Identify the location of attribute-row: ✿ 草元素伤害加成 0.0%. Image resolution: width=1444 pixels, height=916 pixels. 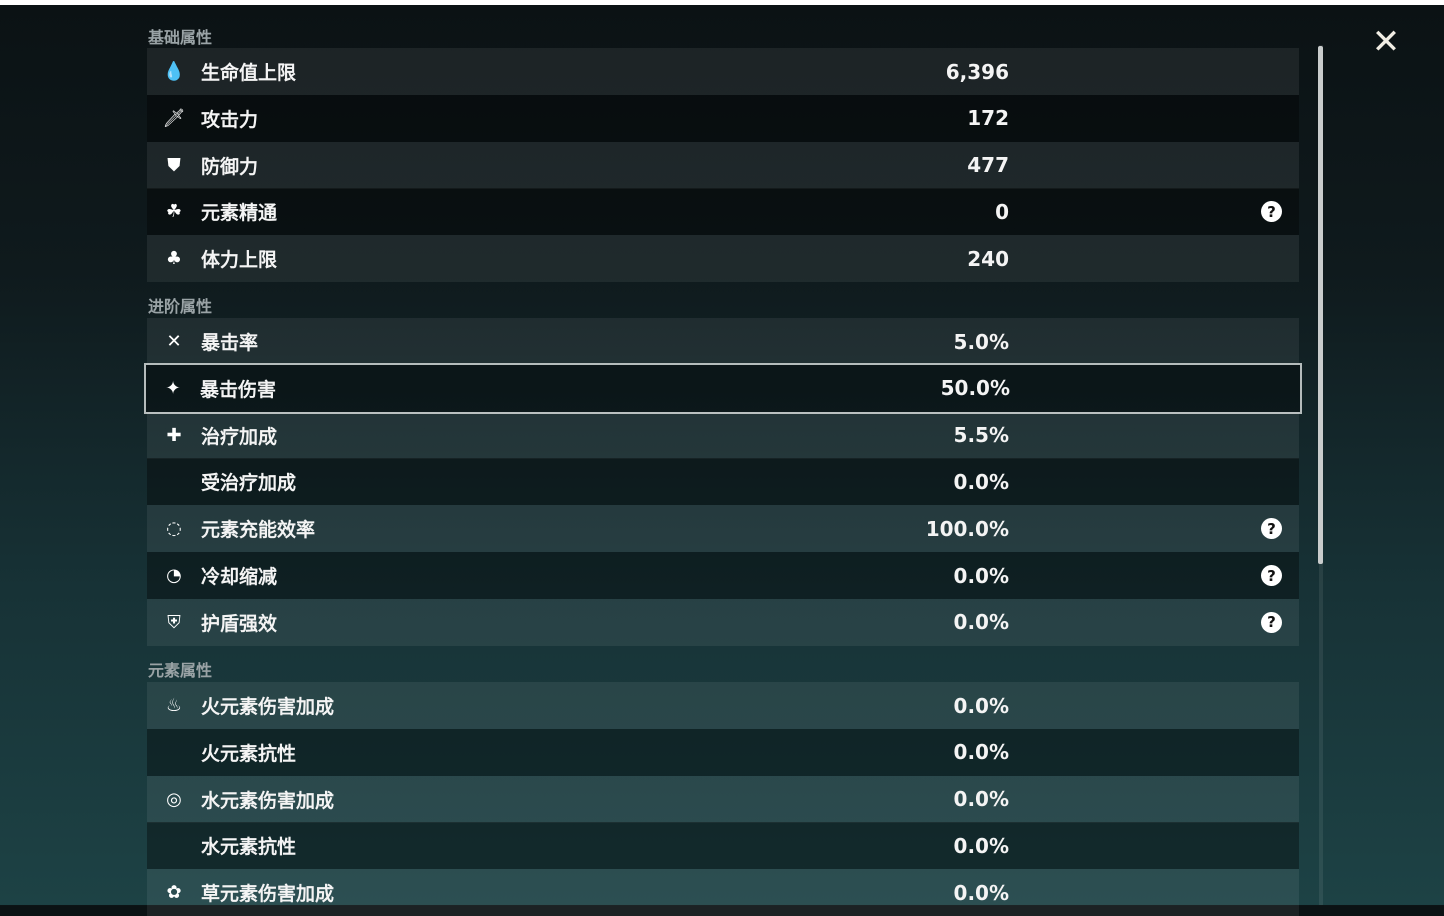
(723, 892).